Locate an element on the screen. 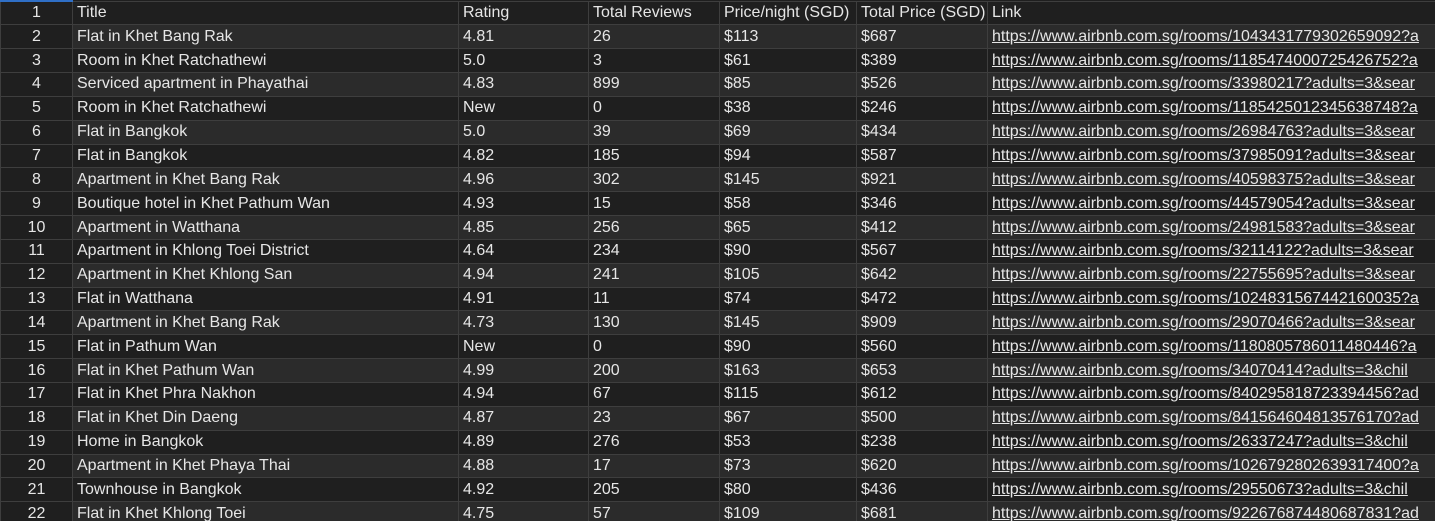  cell-price-night: $67 is located at coordinates (788, 418).